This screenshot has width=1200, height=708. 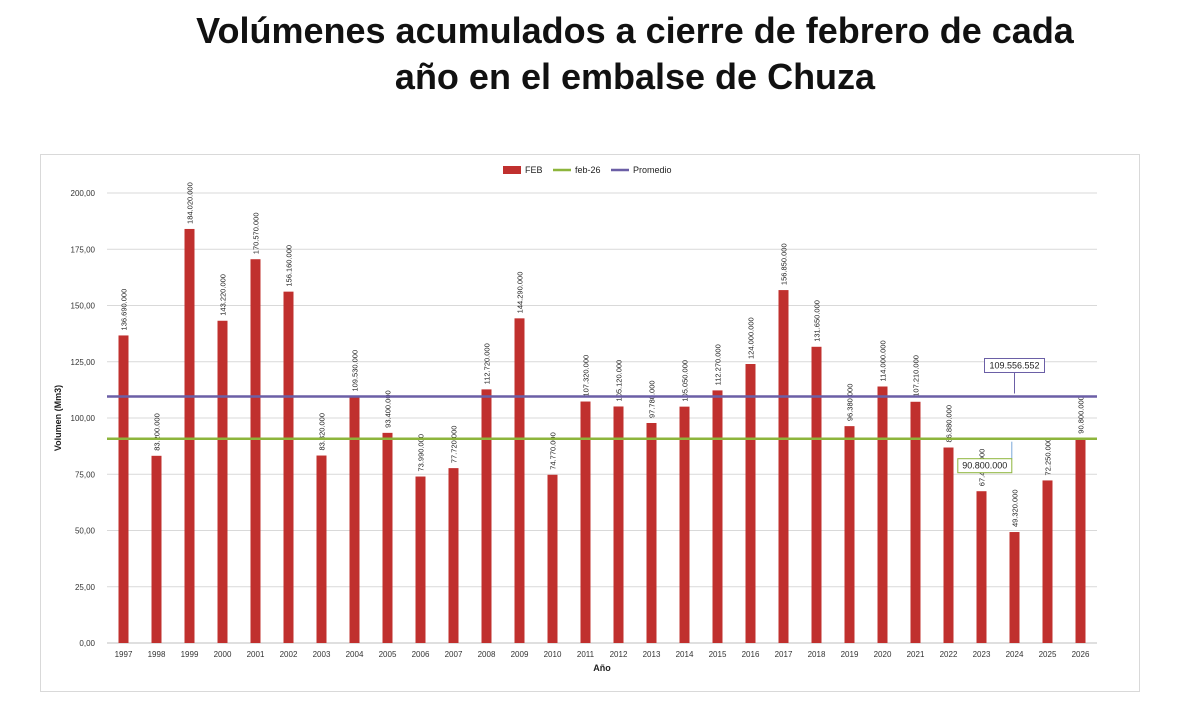 I want to click on data-label: 184.020.000, so click(x=190, y=203).